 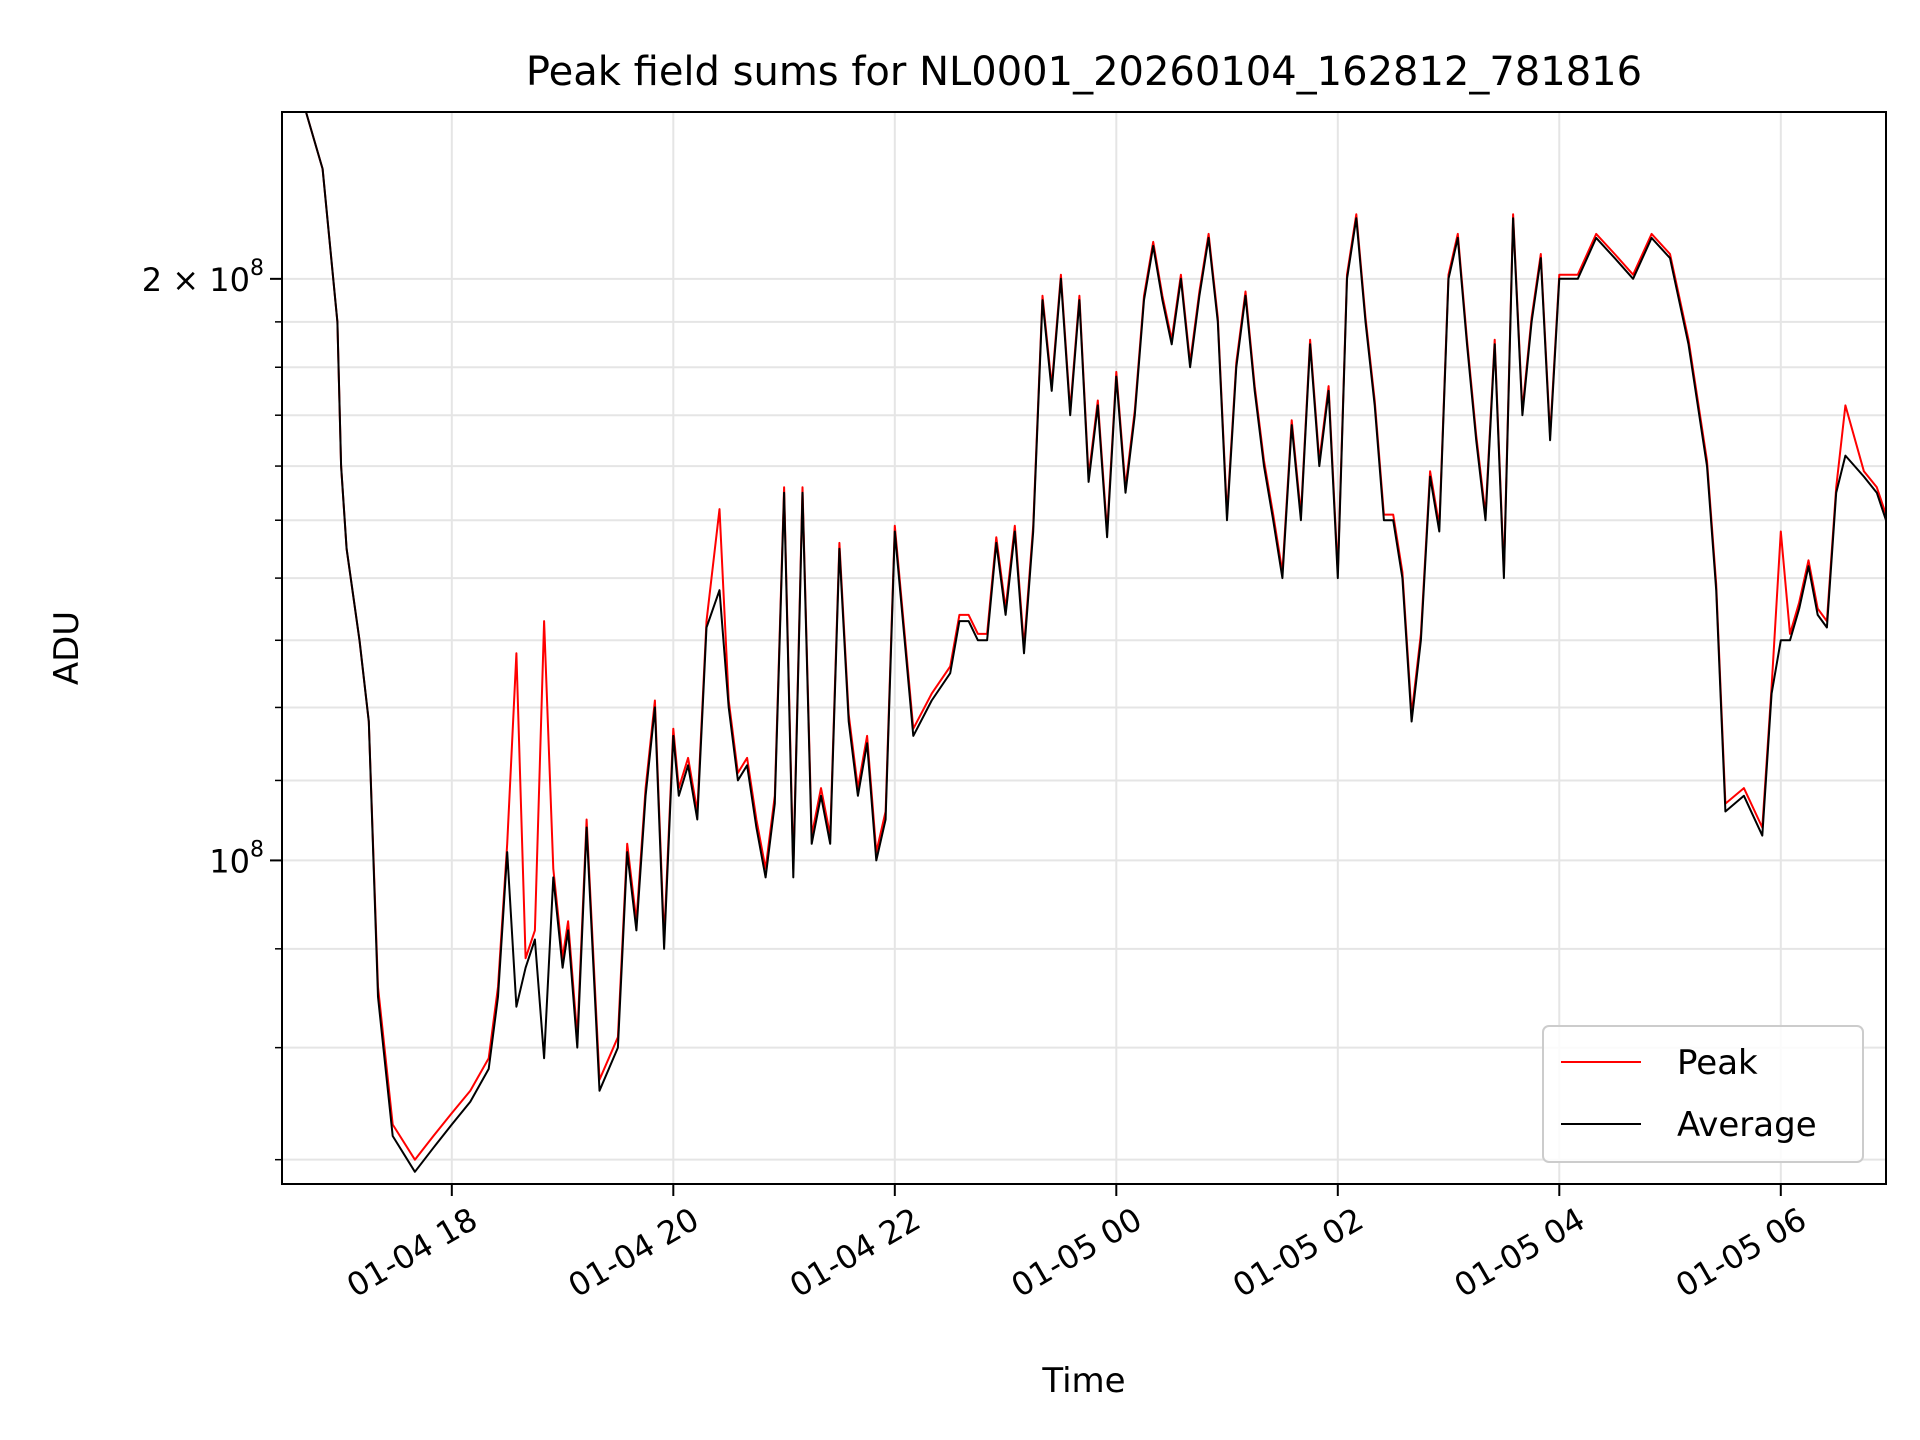 I want to click on legend-label-peak: Peak, so click(x=1717, y=1063).